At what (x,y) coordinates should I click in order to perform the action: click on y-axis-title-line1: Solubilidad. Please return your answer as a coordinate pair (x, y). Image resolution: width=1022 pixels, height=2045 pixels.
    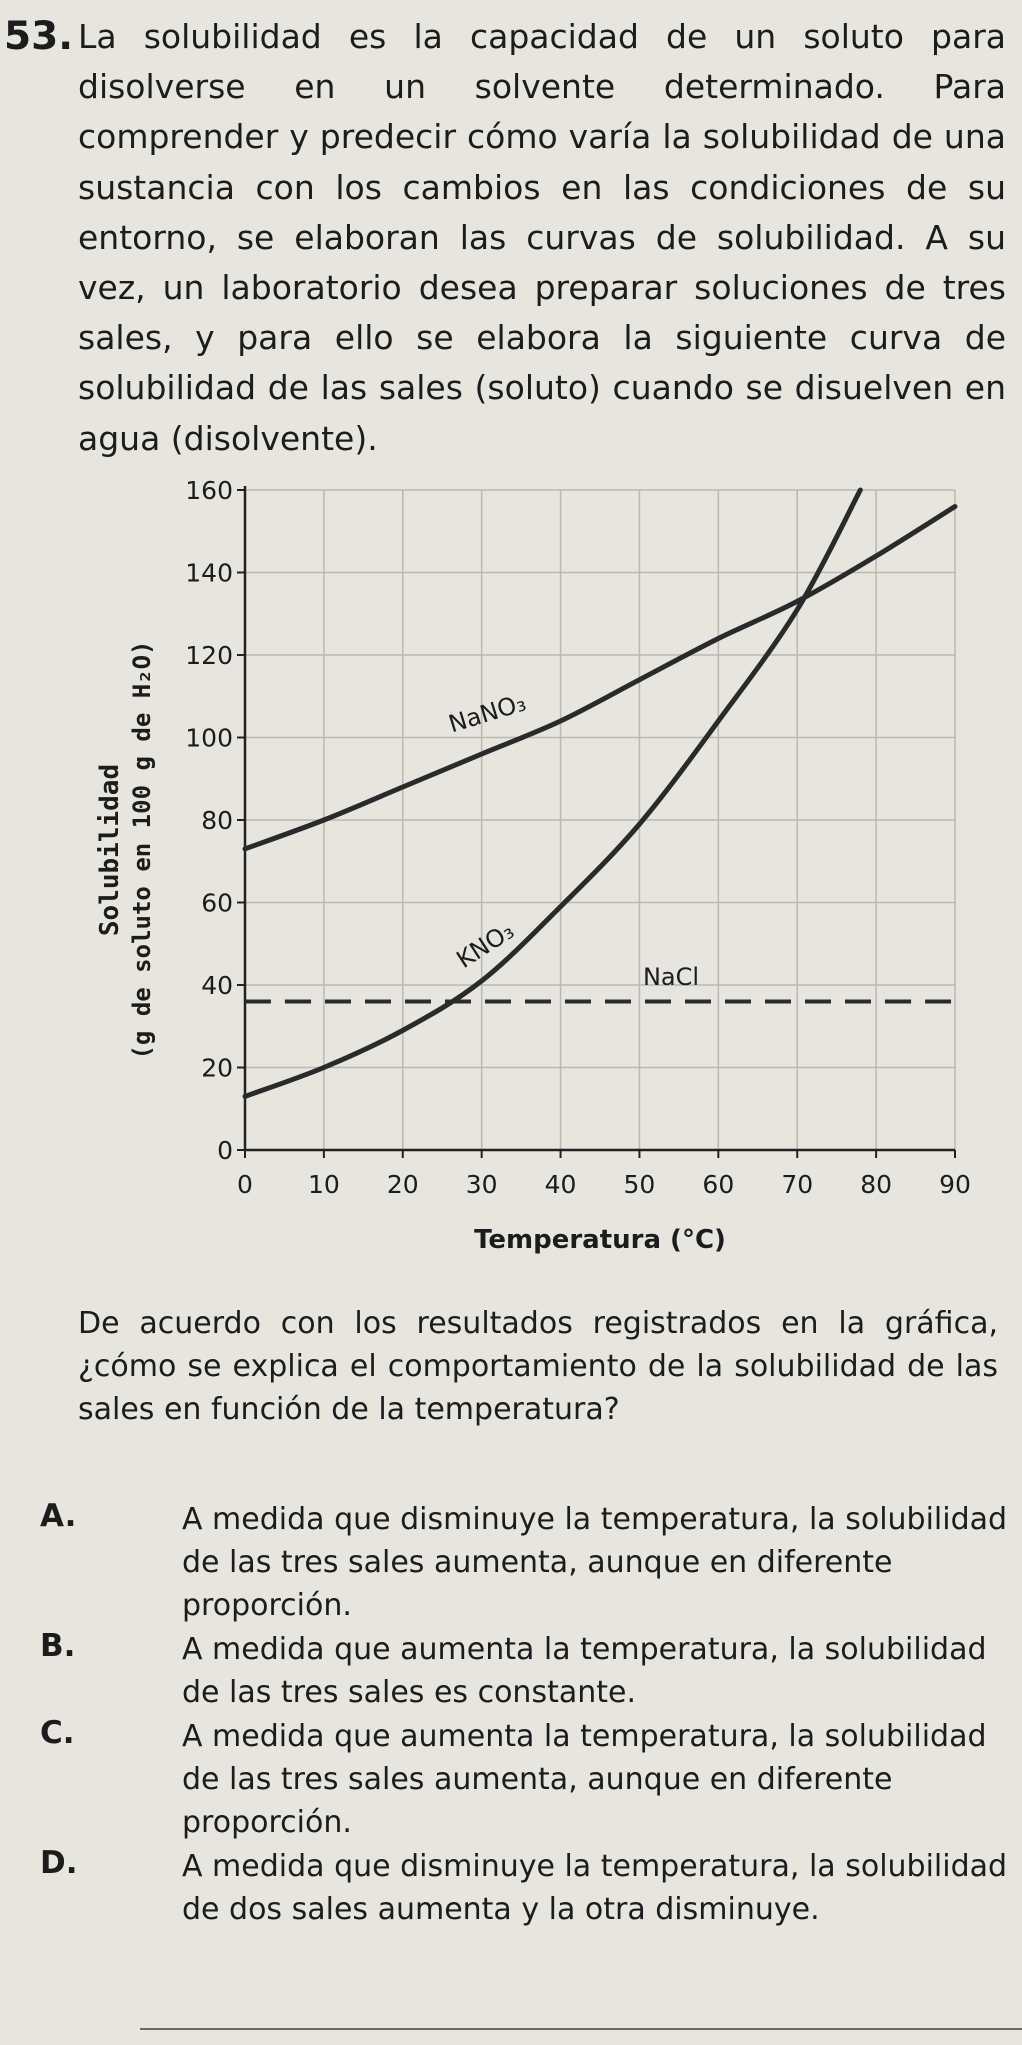
    Looking at the image, I should click on (110, 850).